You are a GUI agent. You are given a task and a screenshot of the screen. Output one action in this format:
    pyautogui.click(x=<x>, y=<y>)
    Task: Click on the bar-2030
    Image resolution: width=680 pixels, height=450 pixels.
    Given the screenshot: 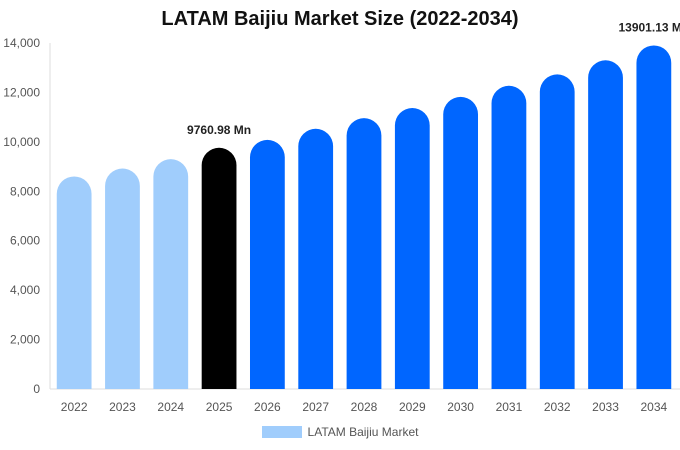 What is the action you would take?
    pyautogui.click(x=461, y=242)
    